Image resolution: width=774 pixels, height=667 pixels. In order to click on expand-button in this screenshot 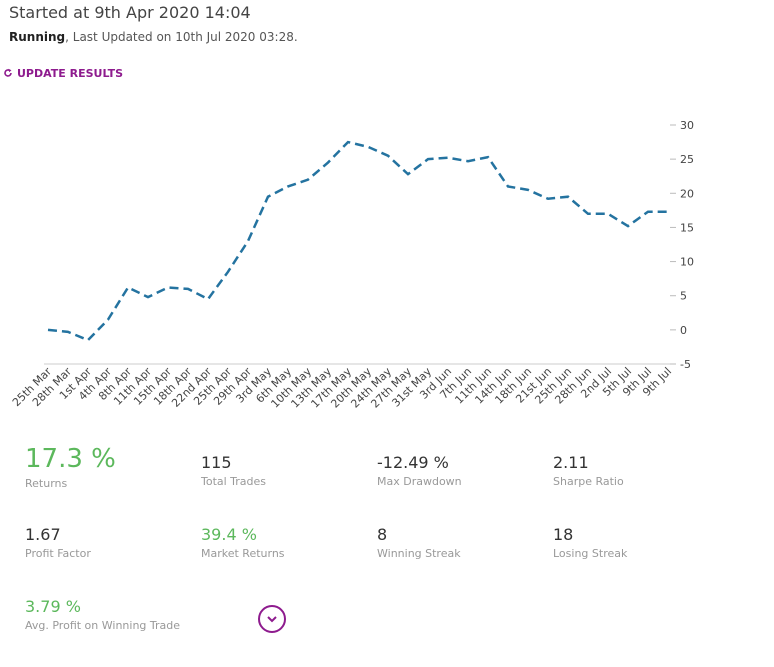, I will do `click(272, 619)`.